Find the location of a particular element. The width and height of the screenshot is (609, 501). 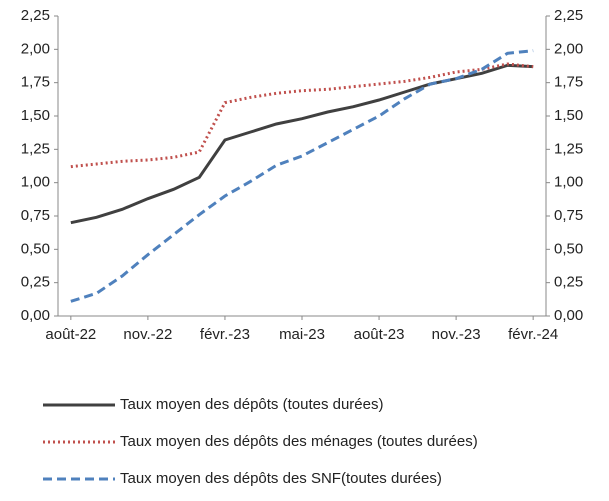

y-tick-label: 0,00 is located at coordinates (35, 315).